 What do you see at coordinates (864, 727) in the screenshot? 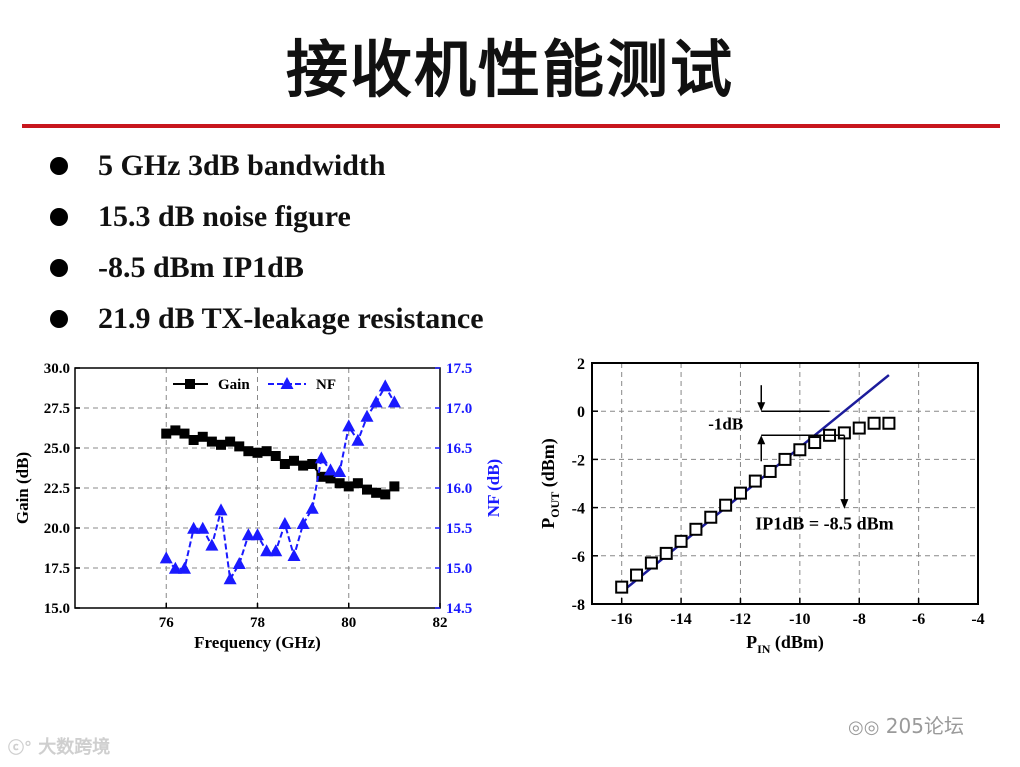
I see `wechat-icon: ◎◎` at bounding box center [864, 727].